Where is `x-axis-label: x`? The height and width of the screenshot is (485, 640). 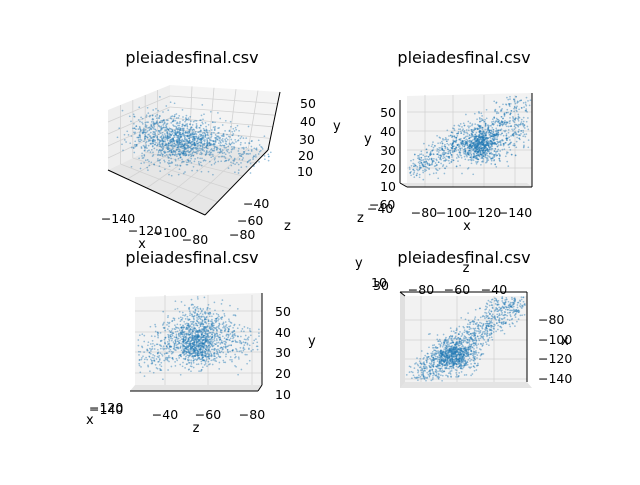 x-axis-label: x is located at coordinates (467, 226).